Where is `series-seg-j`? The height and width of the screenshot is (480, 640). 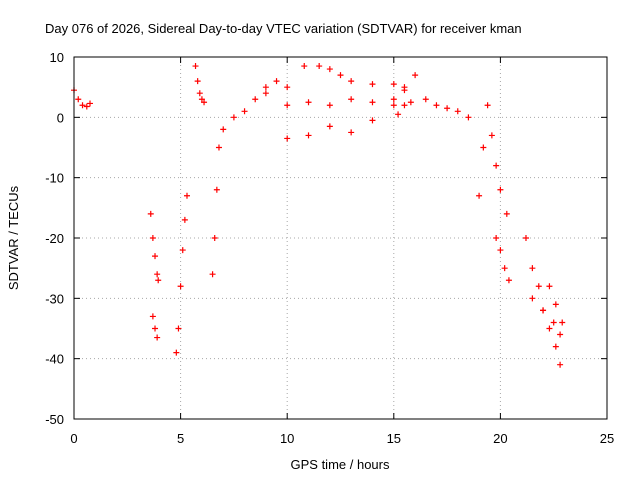
series-seg-j is located at coordinates (346, 114).